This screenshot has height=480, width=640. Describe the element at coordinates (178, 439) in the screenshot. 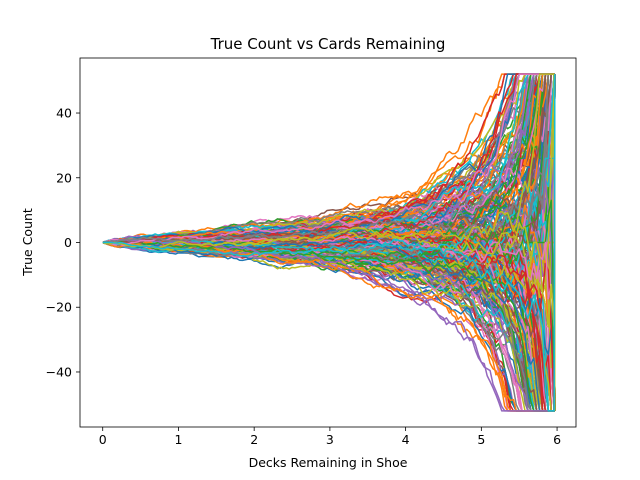

I see `x-tick-label: 1` at that location.